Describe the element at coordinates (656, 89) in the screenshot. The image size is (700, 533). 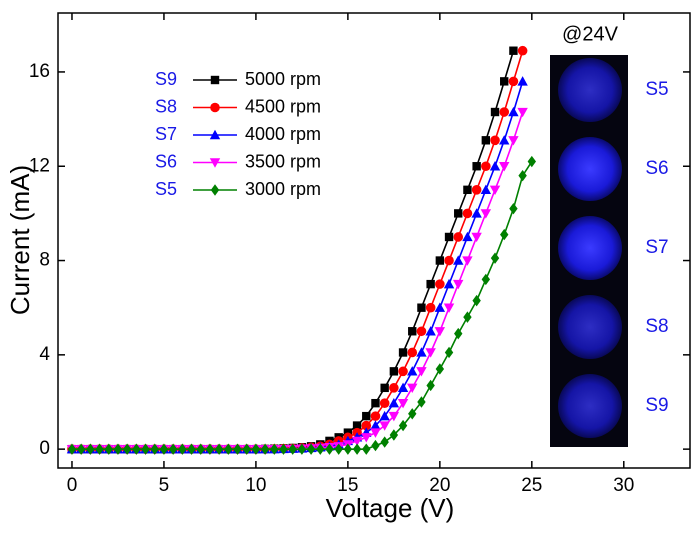
I see `inset-label: S5` at that location.